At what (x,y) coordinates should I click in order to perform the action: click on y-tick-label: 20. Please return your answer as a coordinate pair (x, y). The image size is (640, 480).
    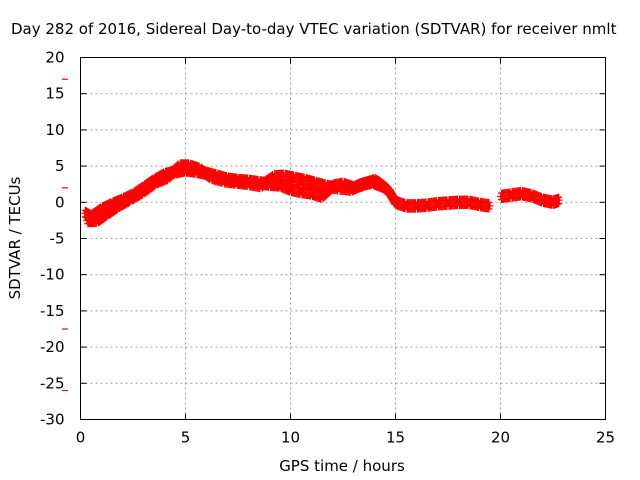
    Looking at the image, I should click on (54, 58).